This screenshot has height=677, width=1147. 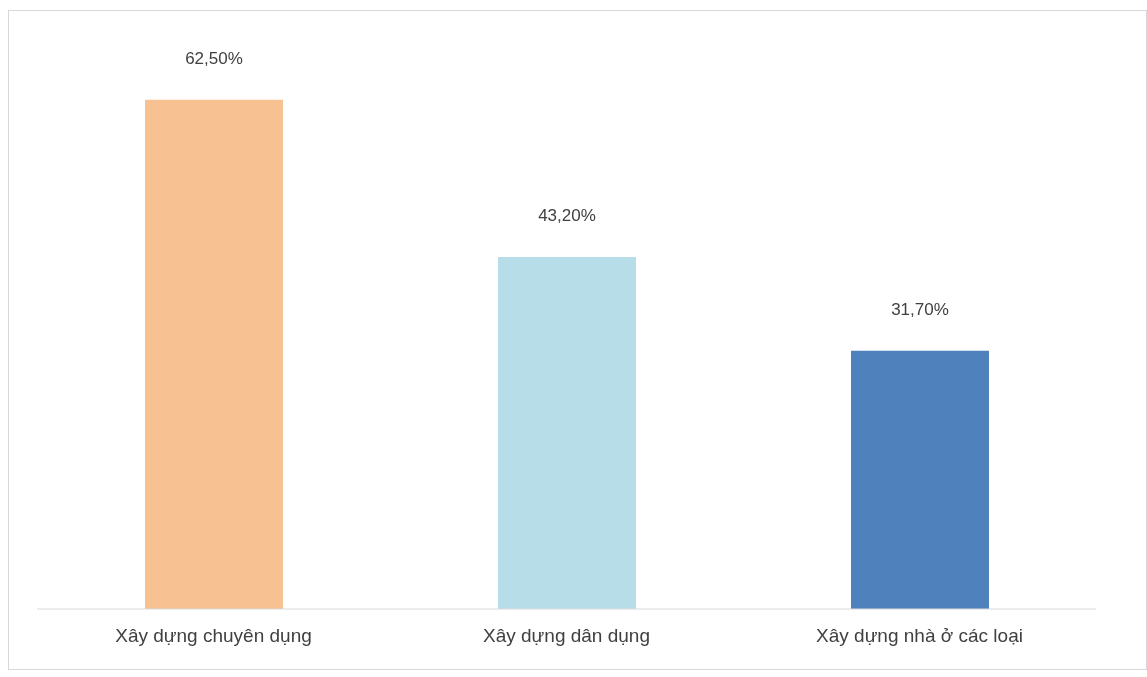 I want to click on data-label: 62,50%, so click(x=214, y=58).